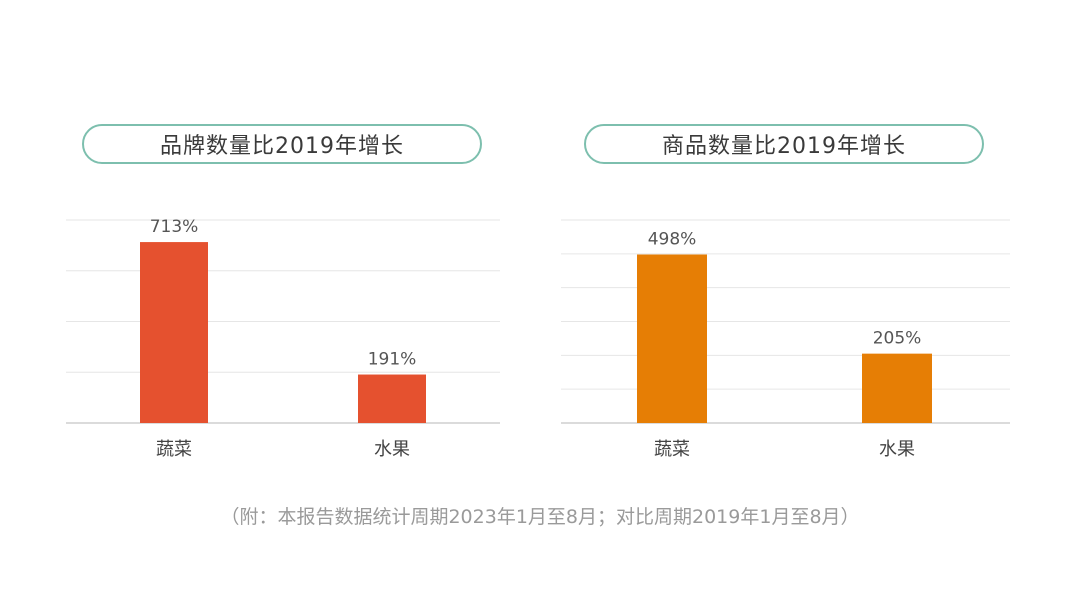 The image size is (1080, 616). What do you see at coordinates (392, 360) in the screenshot?
I see `data-label: 191%` at bounding box center [392, 360].